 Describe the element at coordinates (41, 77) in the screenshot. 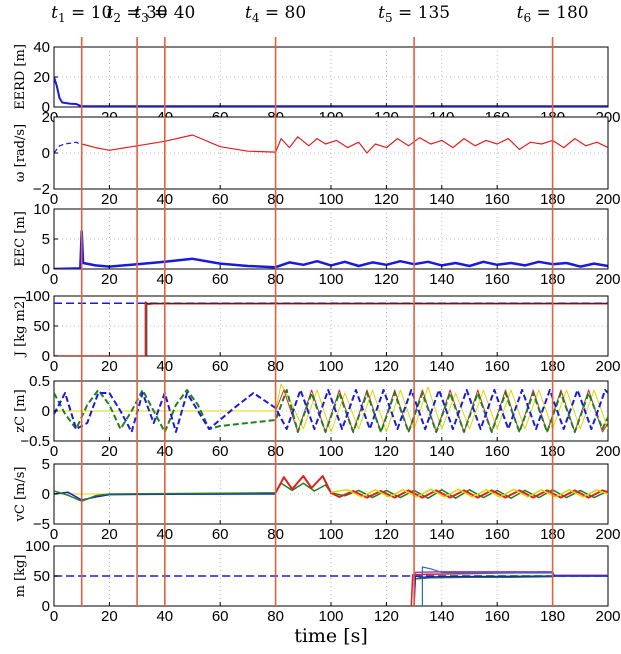

I see `y-tick-label: 20` at that location.